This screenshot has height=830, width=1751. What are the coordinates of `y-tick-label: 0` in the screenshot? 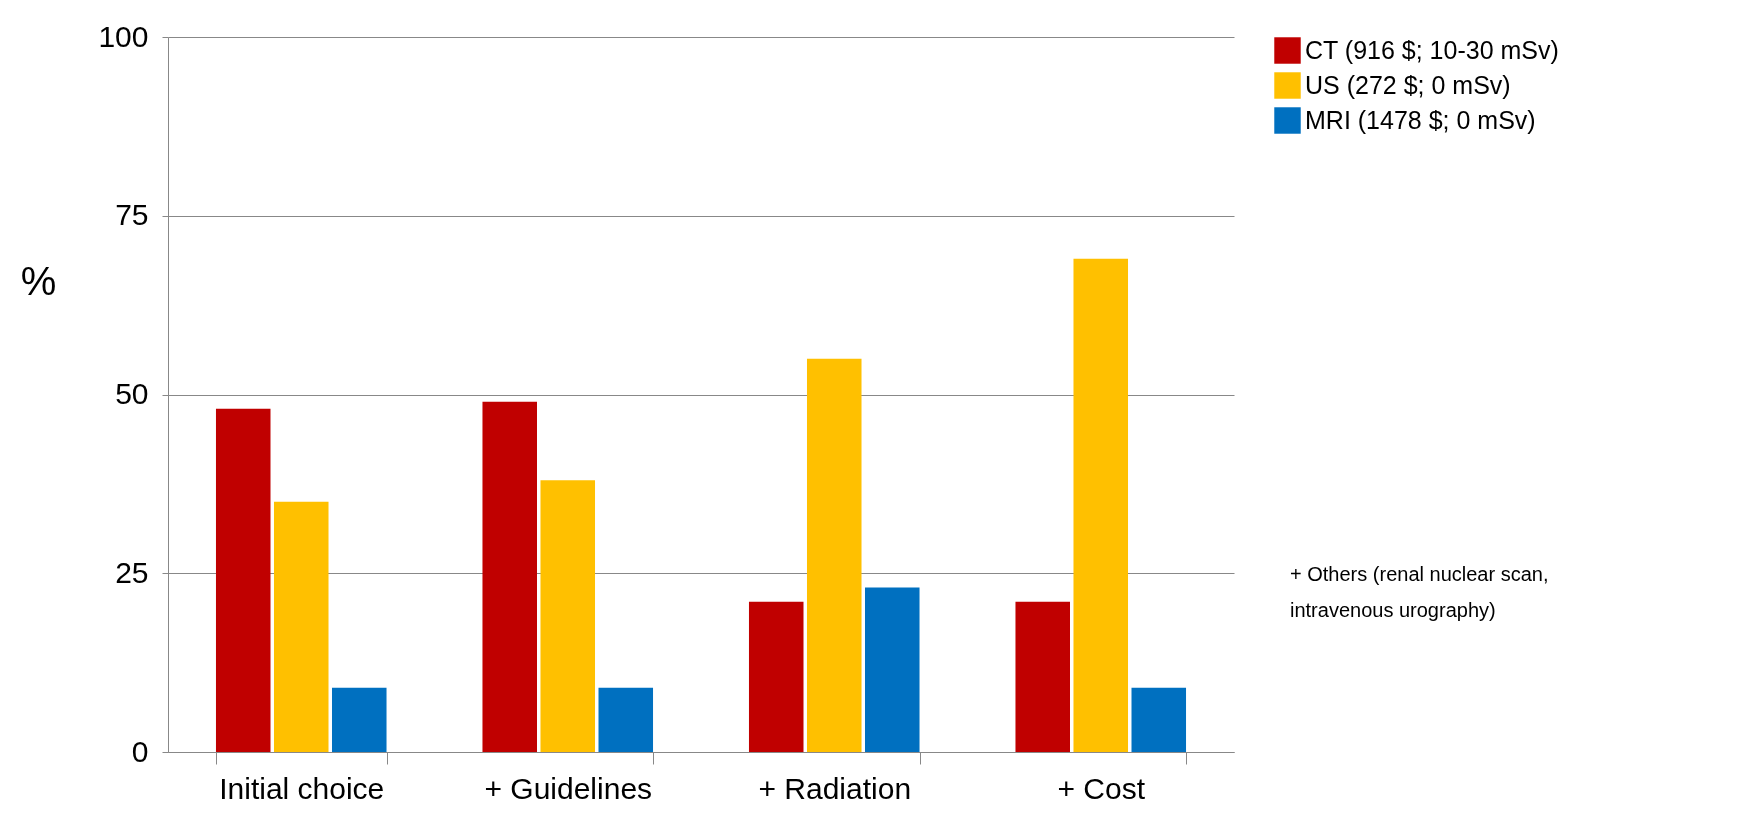 It's located at (140, 751).